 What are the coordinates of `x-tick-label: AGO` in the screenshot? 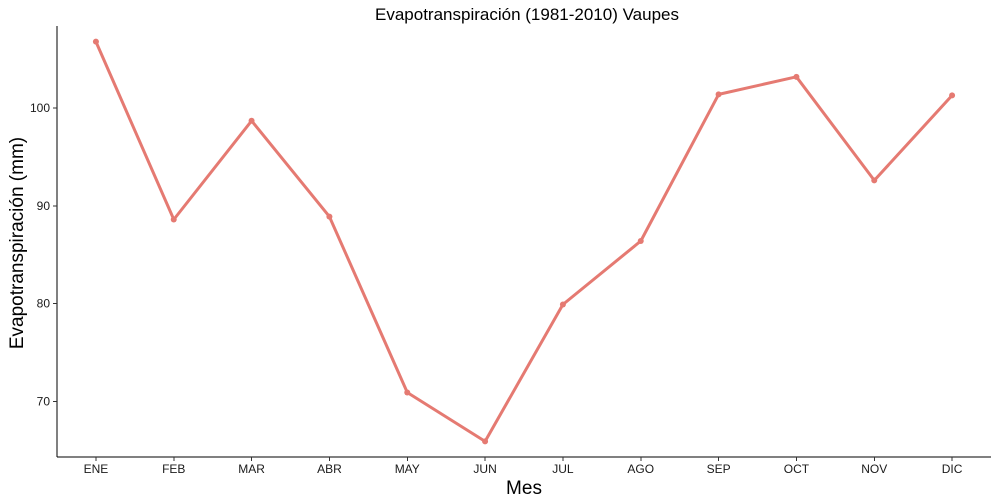 It's located at (640, 469).